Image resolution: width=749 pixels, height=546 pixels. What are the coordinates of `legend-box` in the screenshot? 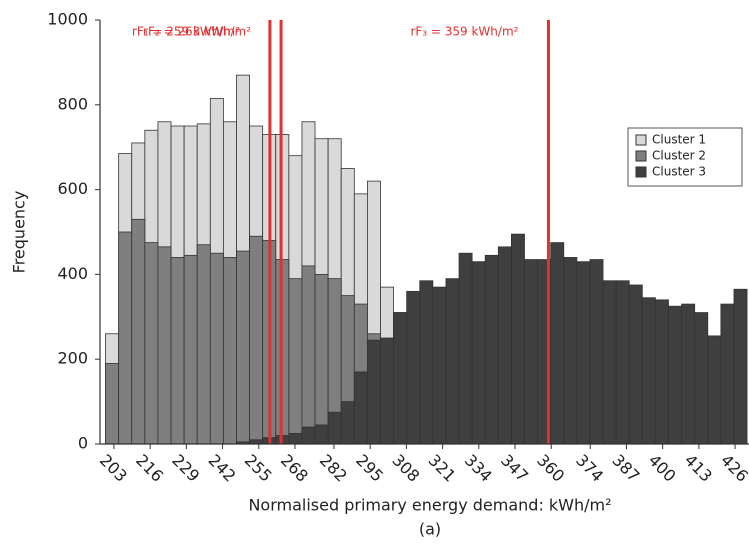 It's located at (685, 157).